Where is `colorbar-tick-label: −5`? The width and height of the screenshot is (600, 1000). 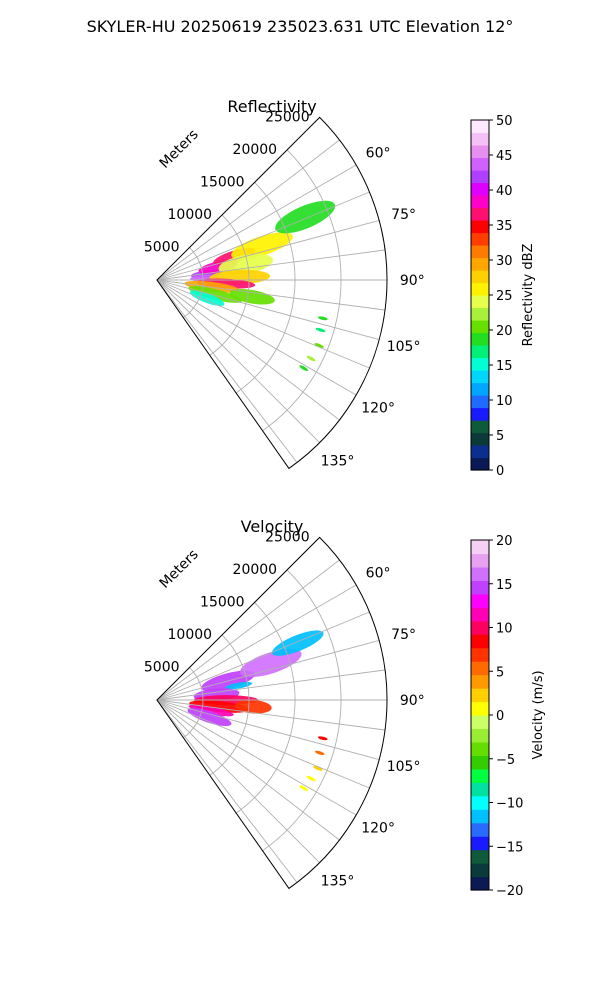
colorbar-tick-label: −5 is located at coordinates (505, 760).